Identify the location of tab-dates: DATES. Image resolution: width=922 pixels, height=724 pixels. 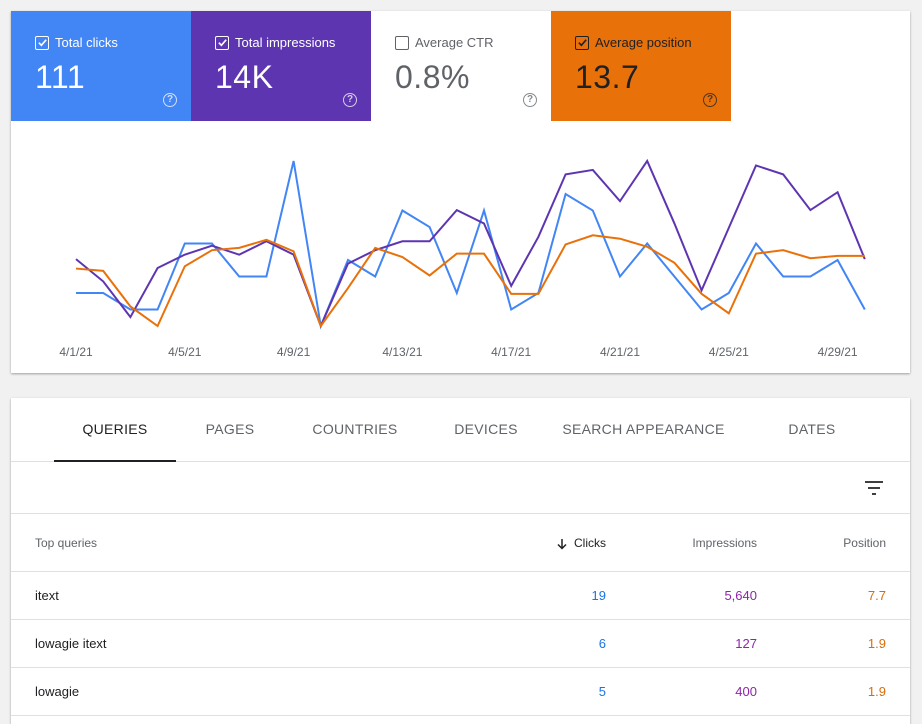
(812, 429).